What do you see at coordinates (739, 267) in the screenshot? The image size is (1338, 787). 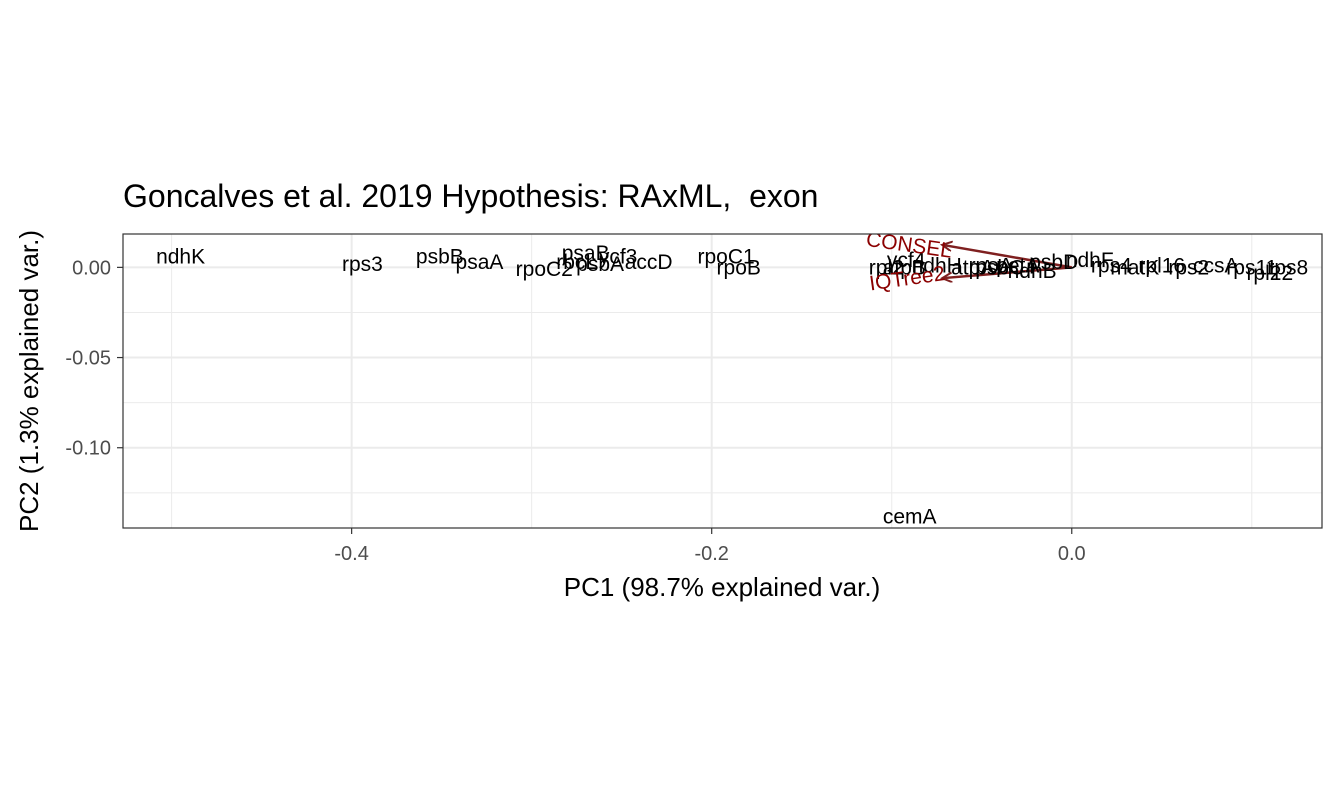 I see `point-label: rpoB` at bounding box center [739, 267].